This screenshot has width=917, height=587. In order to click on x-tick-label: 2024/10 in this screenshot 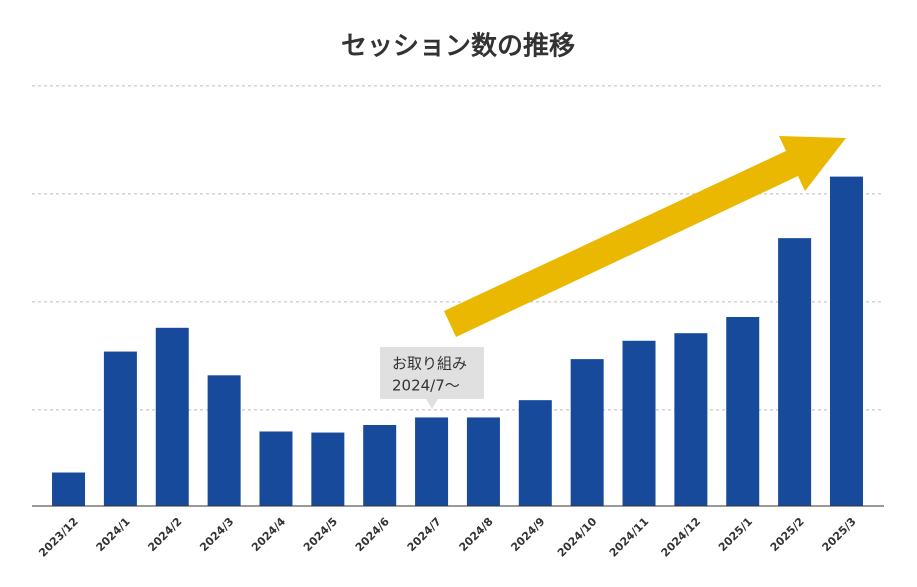, I will do `click(577, 537)`.